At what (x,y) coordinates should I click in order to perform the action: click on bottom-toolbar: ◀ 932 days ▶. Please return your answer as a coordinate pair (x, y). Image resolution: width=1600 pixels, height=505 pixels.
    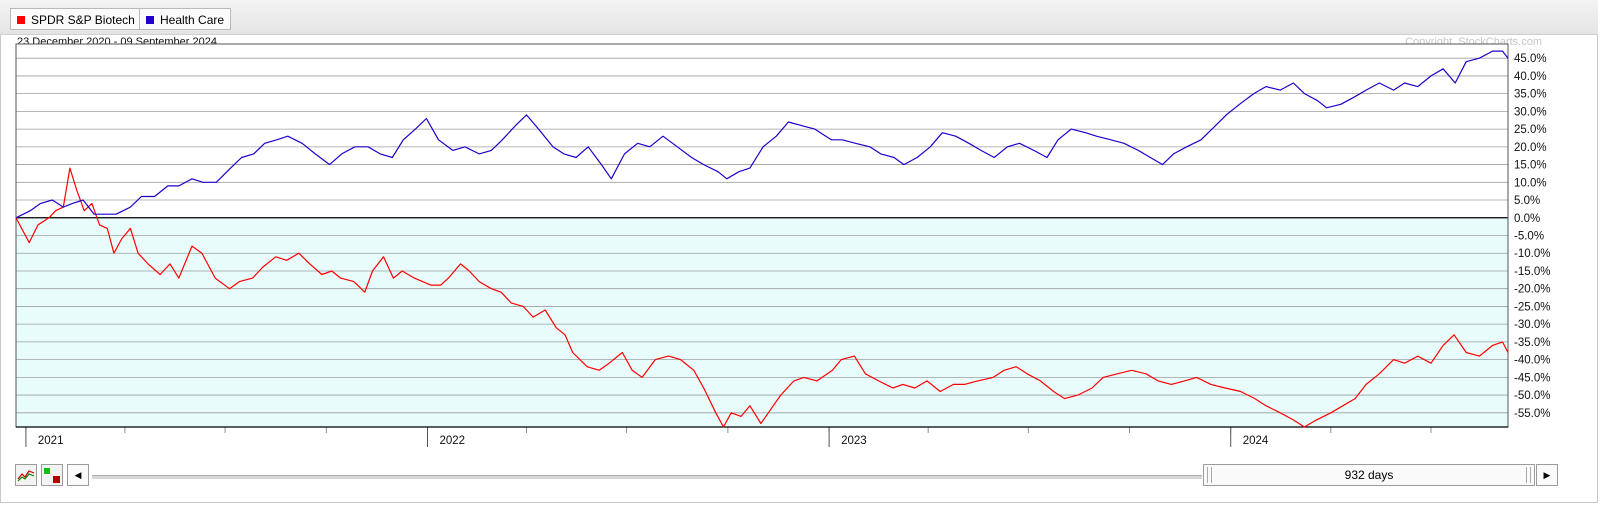
    Looking at the image, I should click on (799, 477).